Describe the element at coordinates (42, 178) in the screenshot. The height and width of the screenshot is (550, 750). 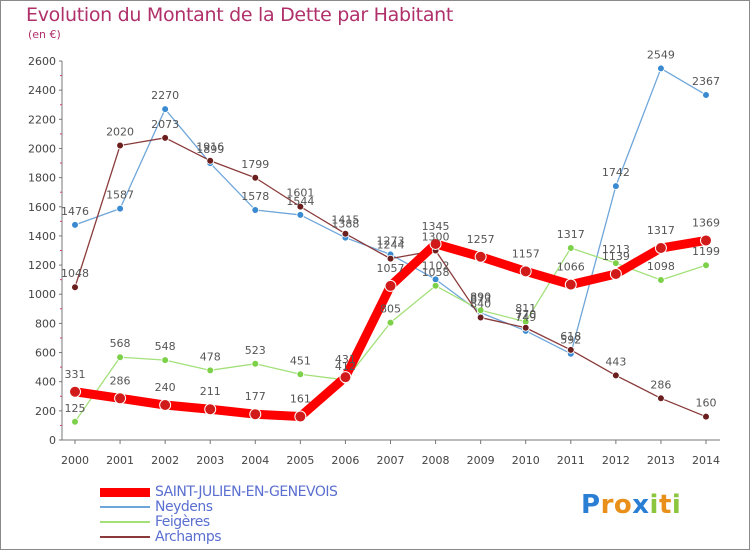
I see `y-tick-label: 1800` at that location.